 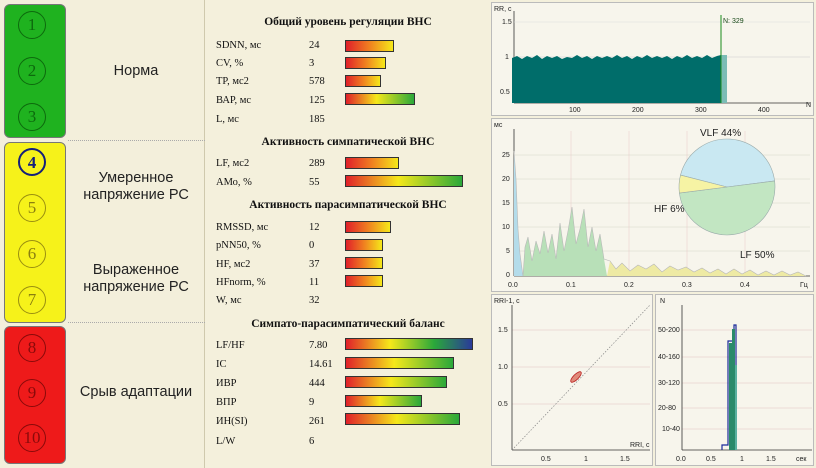 I want to click on y-tick: 1.5, so click(x=503, y=330).